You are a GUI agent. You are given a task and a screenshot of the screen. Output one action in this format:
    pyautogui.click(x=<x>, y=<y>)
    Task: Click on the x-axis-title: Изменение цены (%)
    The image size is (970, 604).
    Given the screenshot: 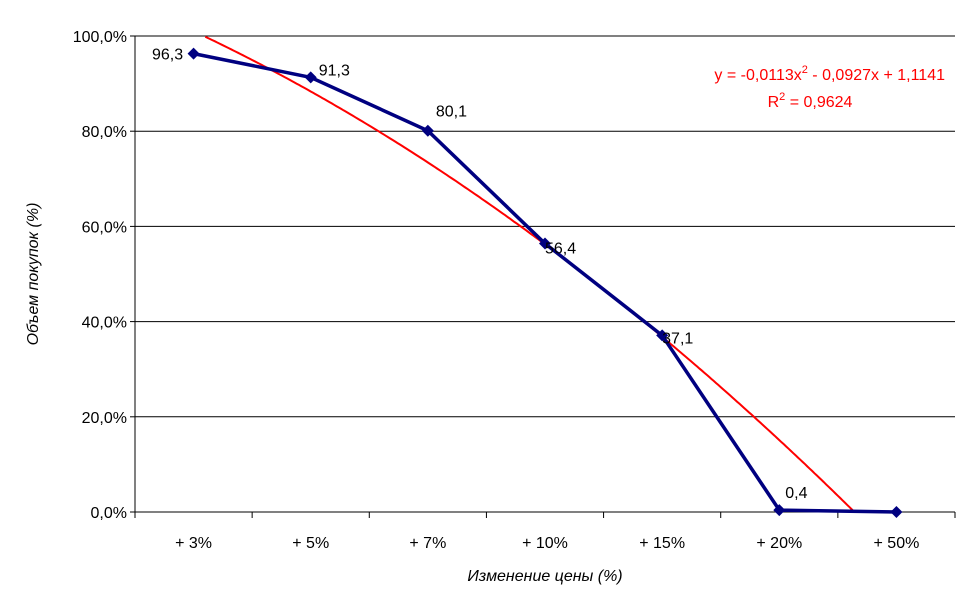 What is the action you would take?
    pyautogui.click(x=544, y=576)
    